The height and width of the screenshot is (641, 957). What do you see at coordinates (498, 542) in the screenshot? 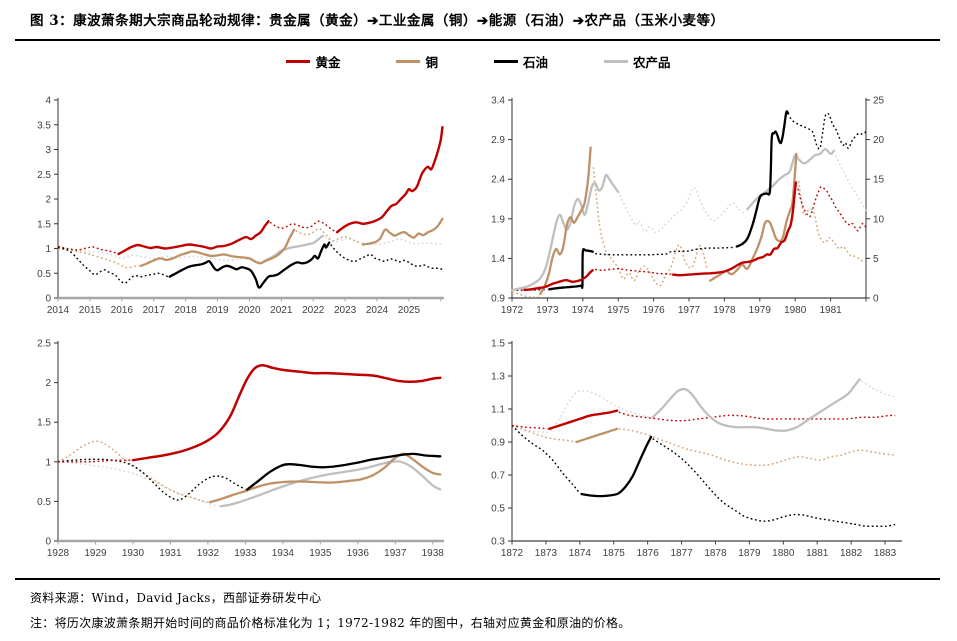
I see `svg-text: 0.3` at bounding box center [498, 542].